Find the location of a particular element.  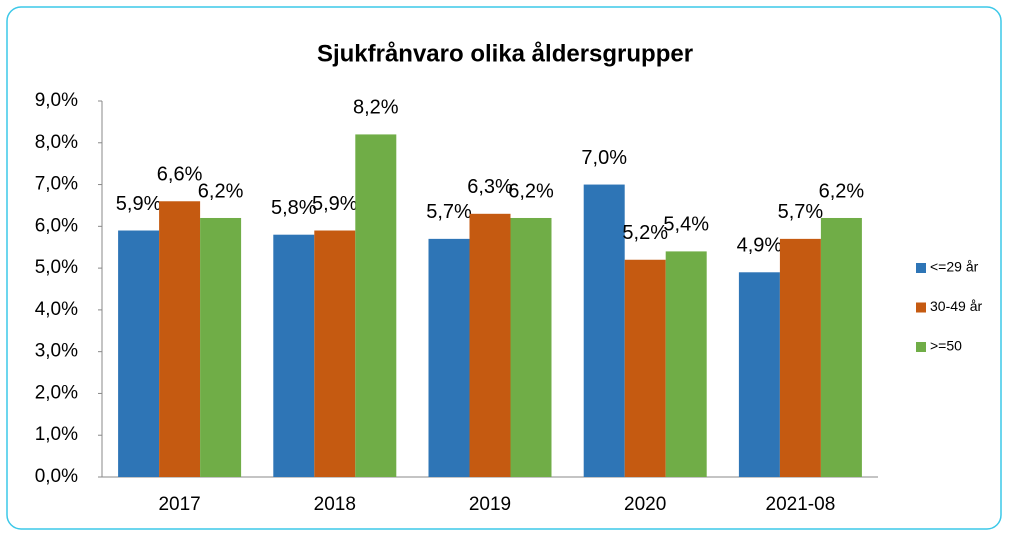

y-tick-label: 8,0% is located at coordinates (56, 142).